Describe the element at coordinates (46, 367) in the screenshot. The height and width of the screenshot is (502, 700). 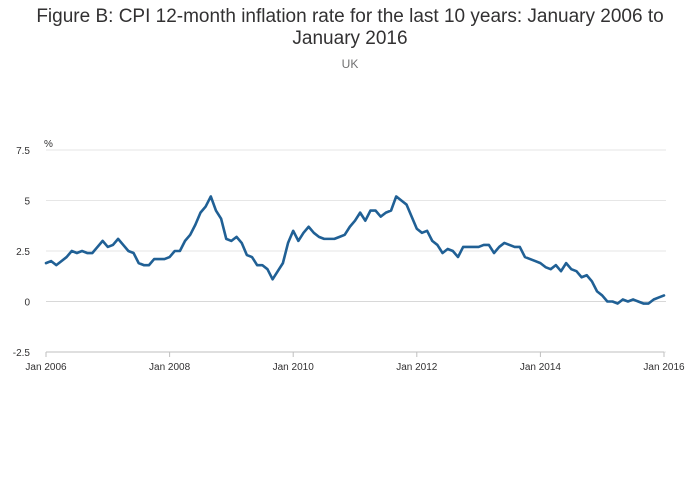
I see `x-tick-label: Jan 2006` at that location.